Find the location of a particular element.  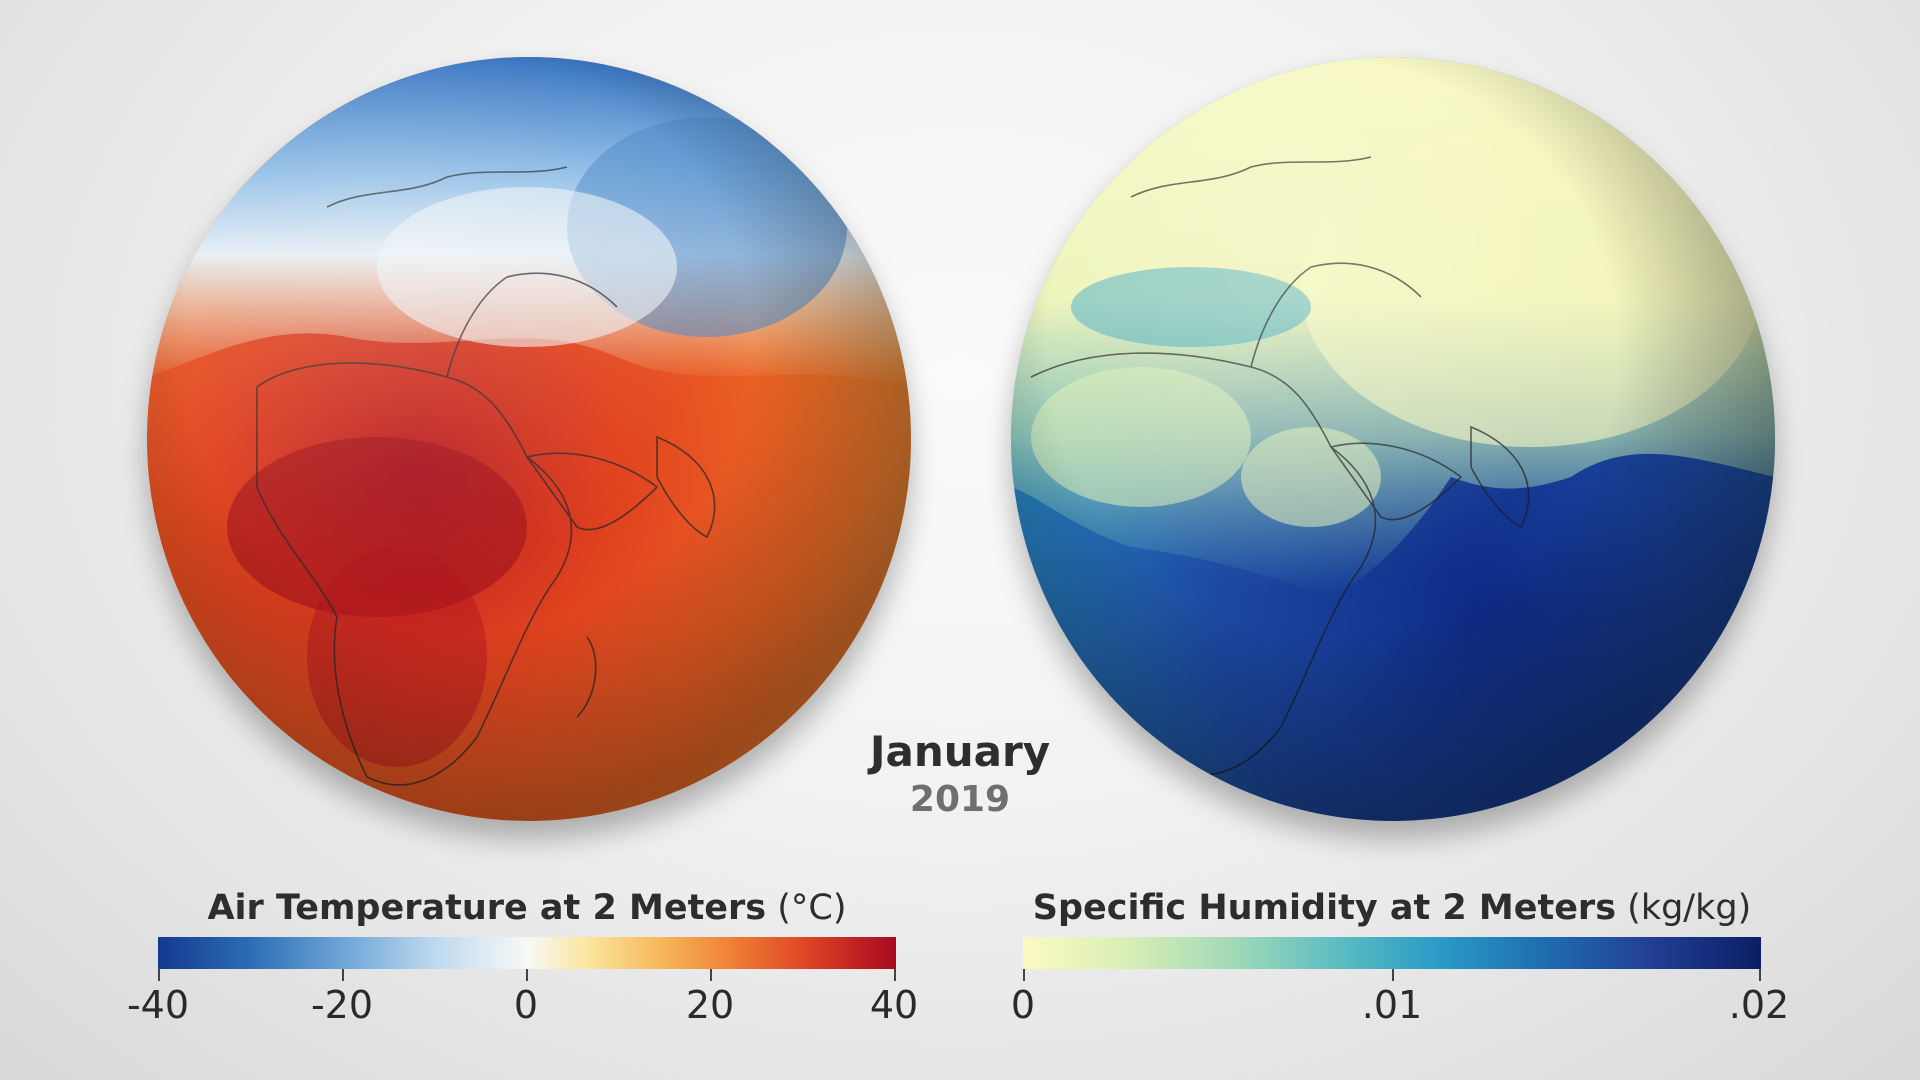

humidity-title: Specific Humidity at 2 Meters is located at coordinates (1324, 908).